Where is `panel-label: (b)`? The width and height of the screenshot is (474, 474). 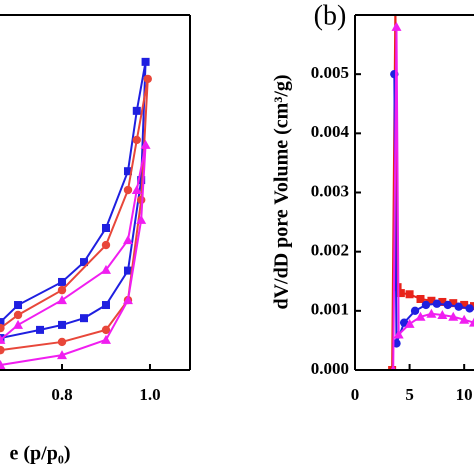 panel-label: (b) is located at coordinates (330, 15).